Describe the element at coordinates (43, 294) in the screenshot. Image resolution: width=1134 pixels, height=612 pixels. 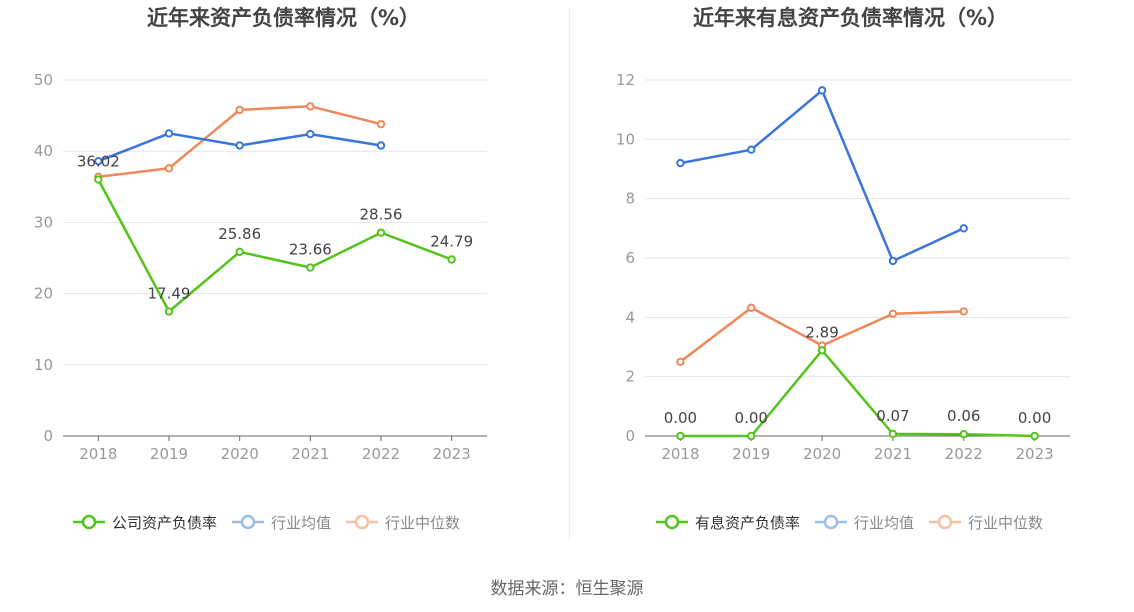
I see `y-tick-label: 20` at that location.